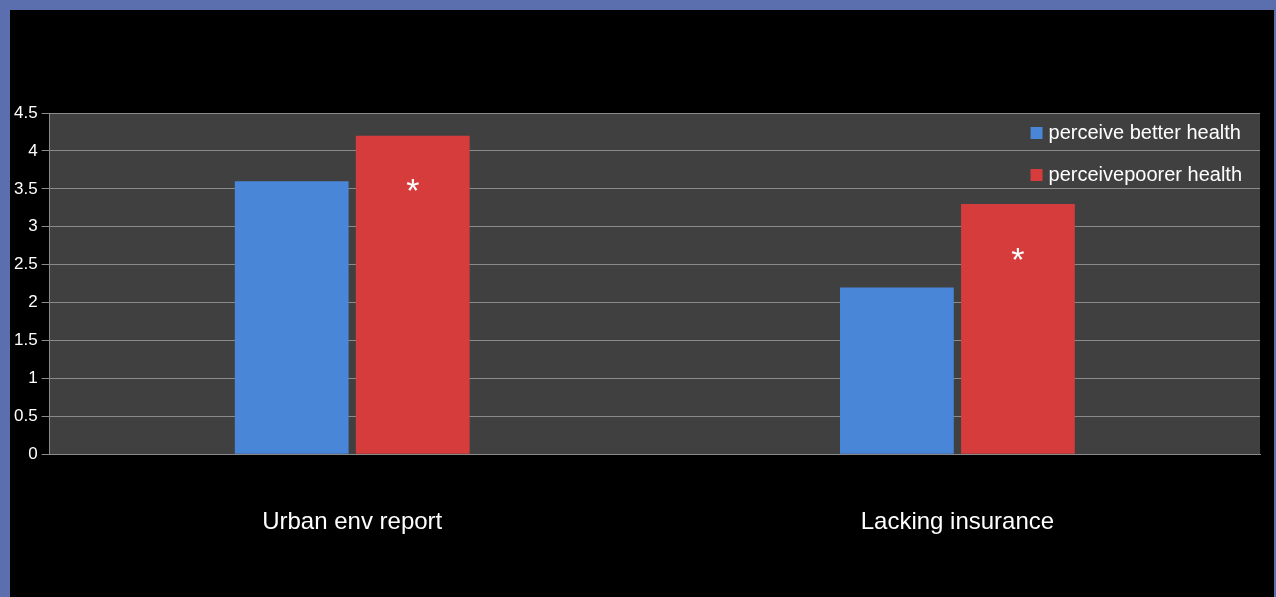  What do you see at coordinates (33, 226) in the screenshot?
I see `y-tick-label: 3` at bounding box center [33, 226].